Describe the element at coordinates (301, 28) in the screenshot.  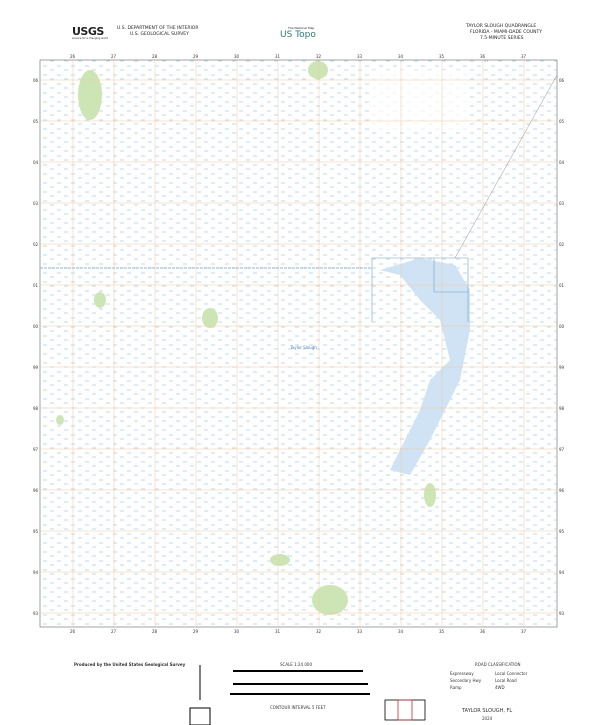
I see `ustopo-tag: The National Map` at that location.